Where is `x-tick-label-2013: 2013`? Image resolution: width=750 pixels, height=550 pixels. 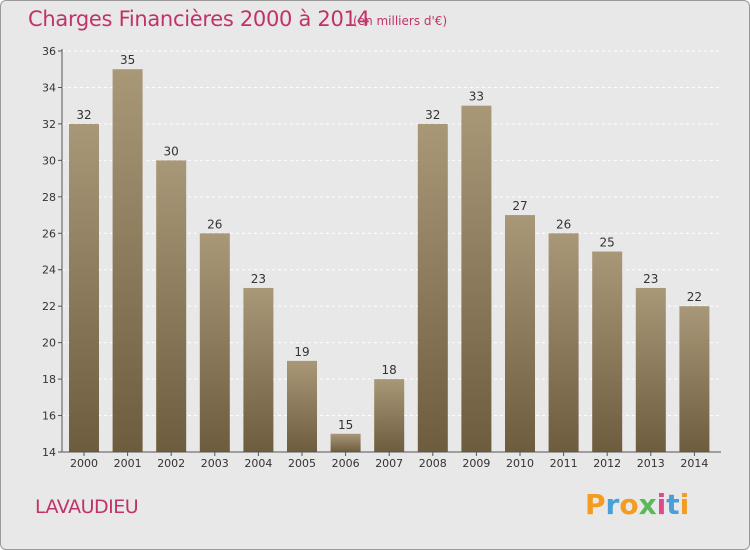
x-tick-label-2013: 2013 is located at coordinates (651, 463).